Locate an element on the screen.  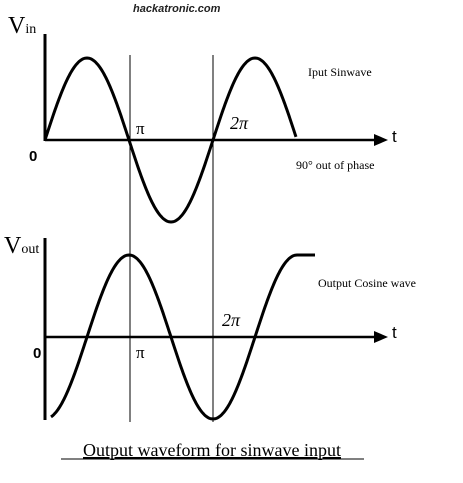
vout-label: Vout is located at coordinates (21, 246).